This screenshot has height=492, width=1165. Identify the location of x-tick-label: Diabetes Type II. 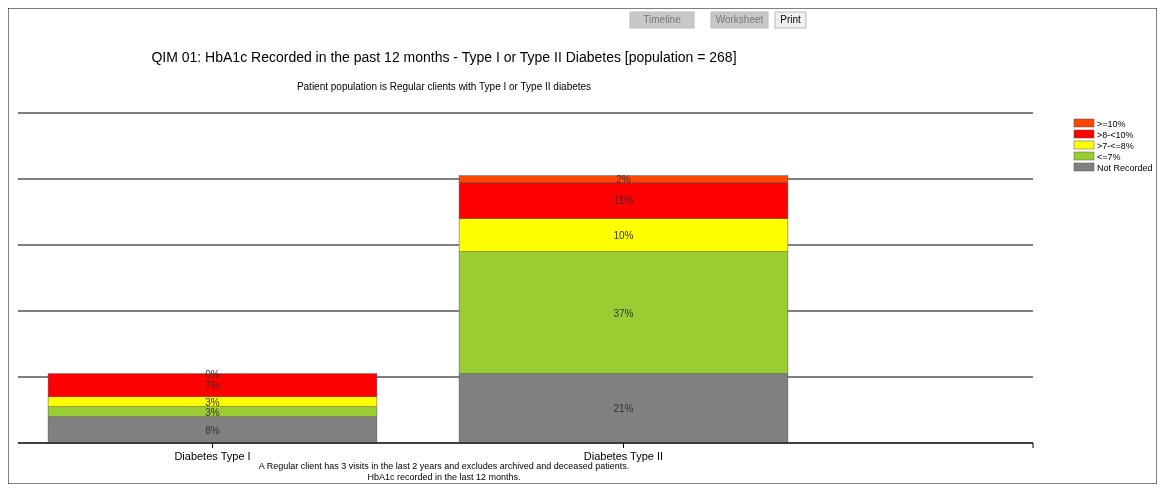
(623, 456).